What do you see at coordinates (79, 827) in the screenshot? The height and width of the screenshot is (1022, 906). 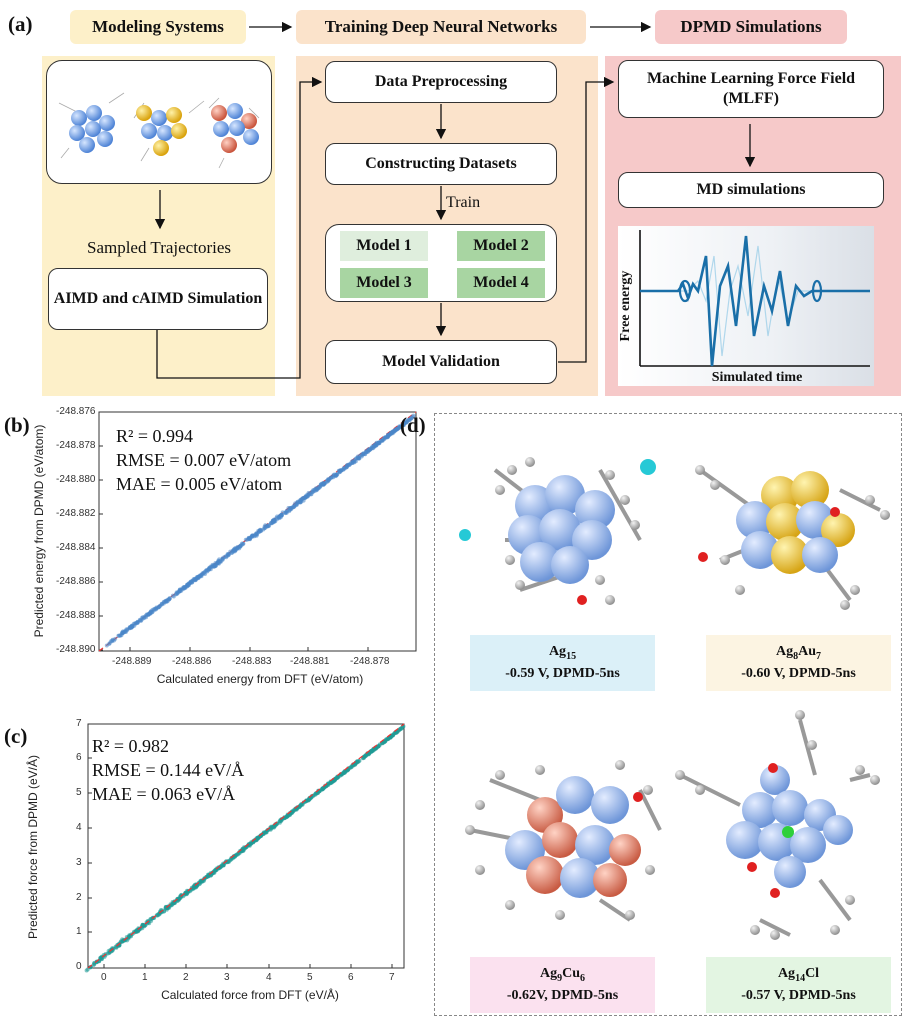 I see `force-ytick-4: 4` at bounding box center [79, 827].